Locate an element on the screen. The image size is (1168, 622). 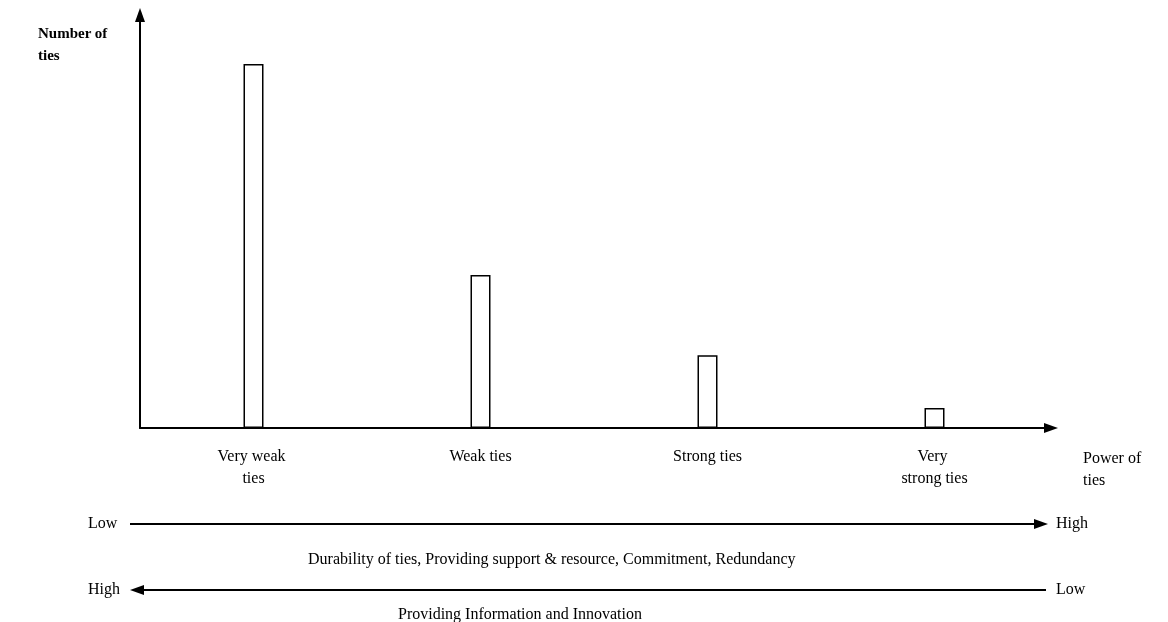
x-tick-label: Weak ties is located at coordinates (480, 455).